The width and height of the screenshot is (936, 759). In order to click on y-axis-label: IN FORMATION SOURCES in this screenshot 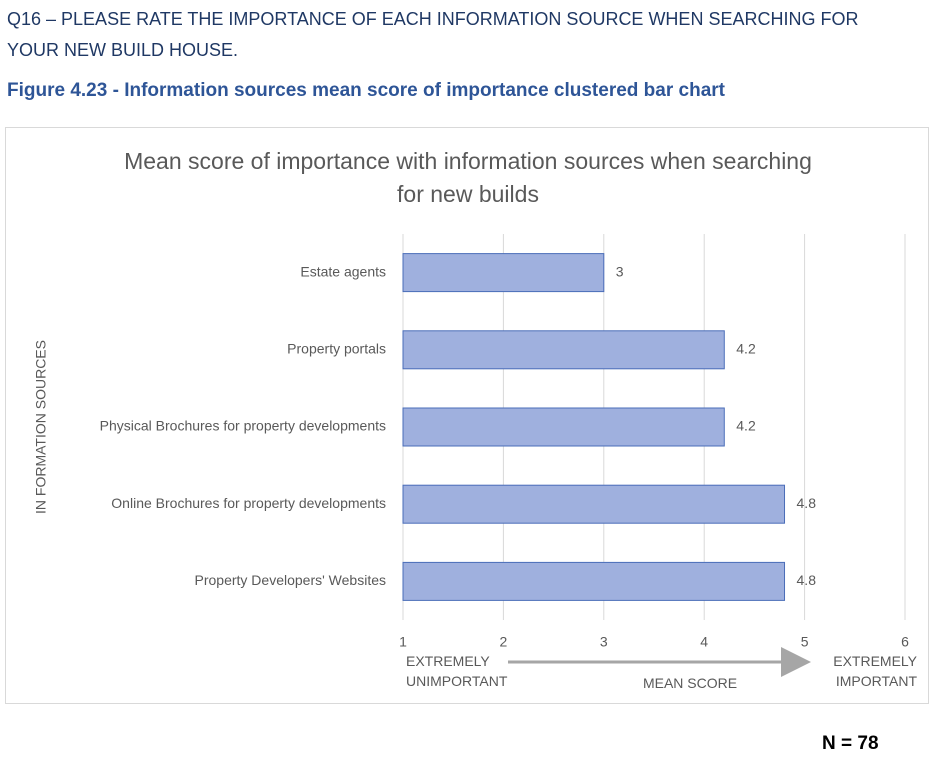, I will do `click(41, 427)`.